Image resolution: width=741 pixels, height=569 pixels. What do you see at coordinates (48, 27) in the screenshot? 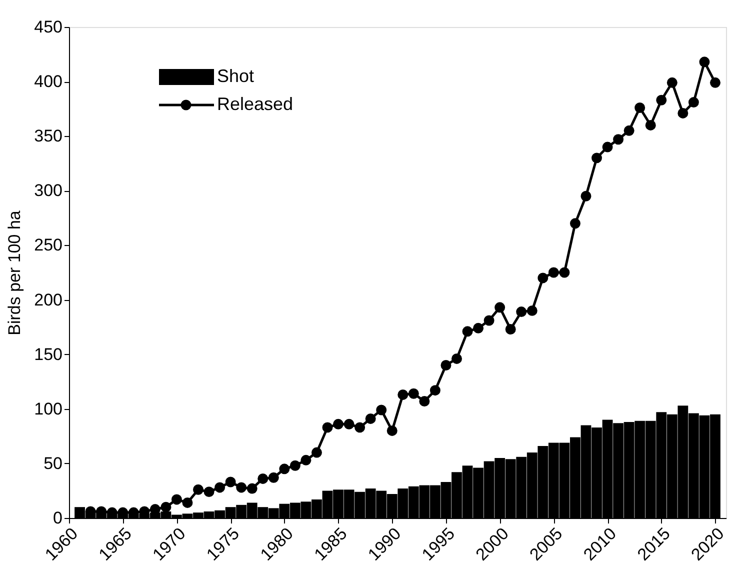
I see `y-tick-label: 450` at bounding box center [48, 27].